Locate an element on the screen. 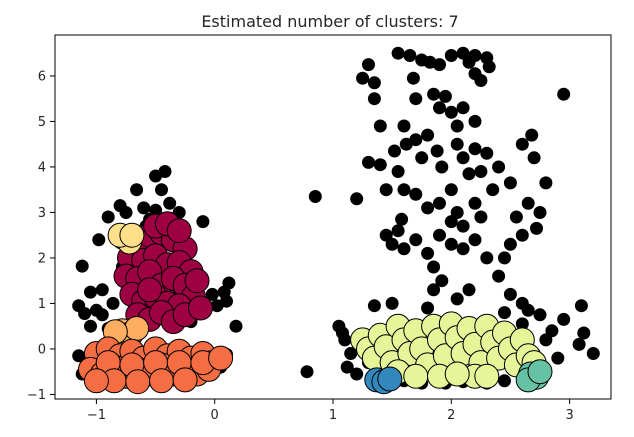 The height and width of the screenshot is (437, 634). x-tick-label: −1 is located at coordinates (96, 415).